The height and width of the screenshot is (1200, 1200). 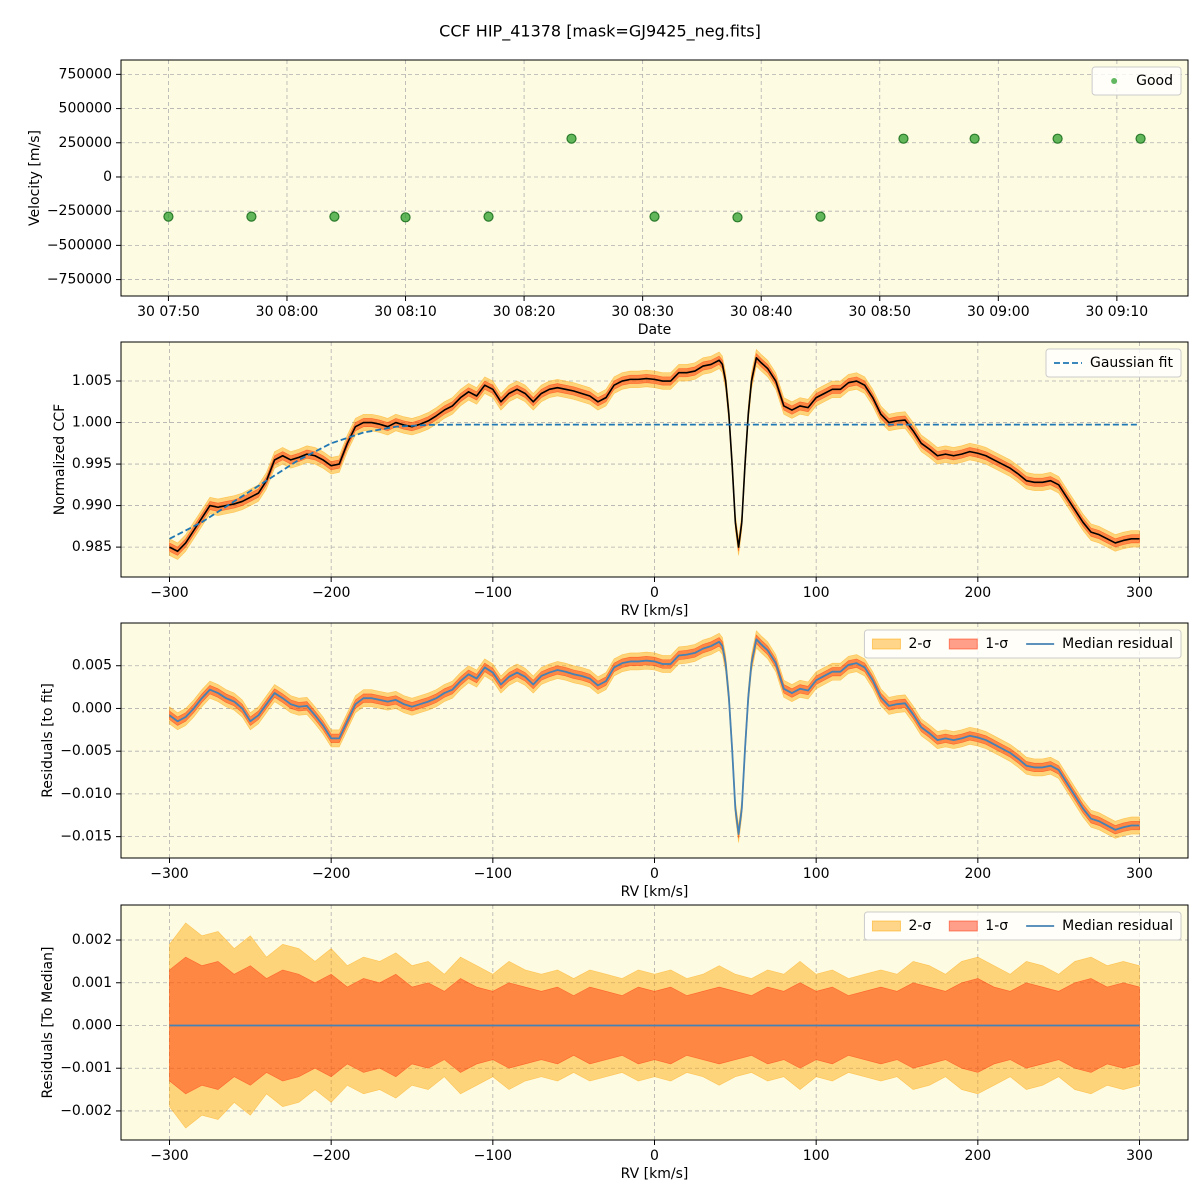 I want to click on y-tick-label: −0.002, so click(x=86, y=1111).